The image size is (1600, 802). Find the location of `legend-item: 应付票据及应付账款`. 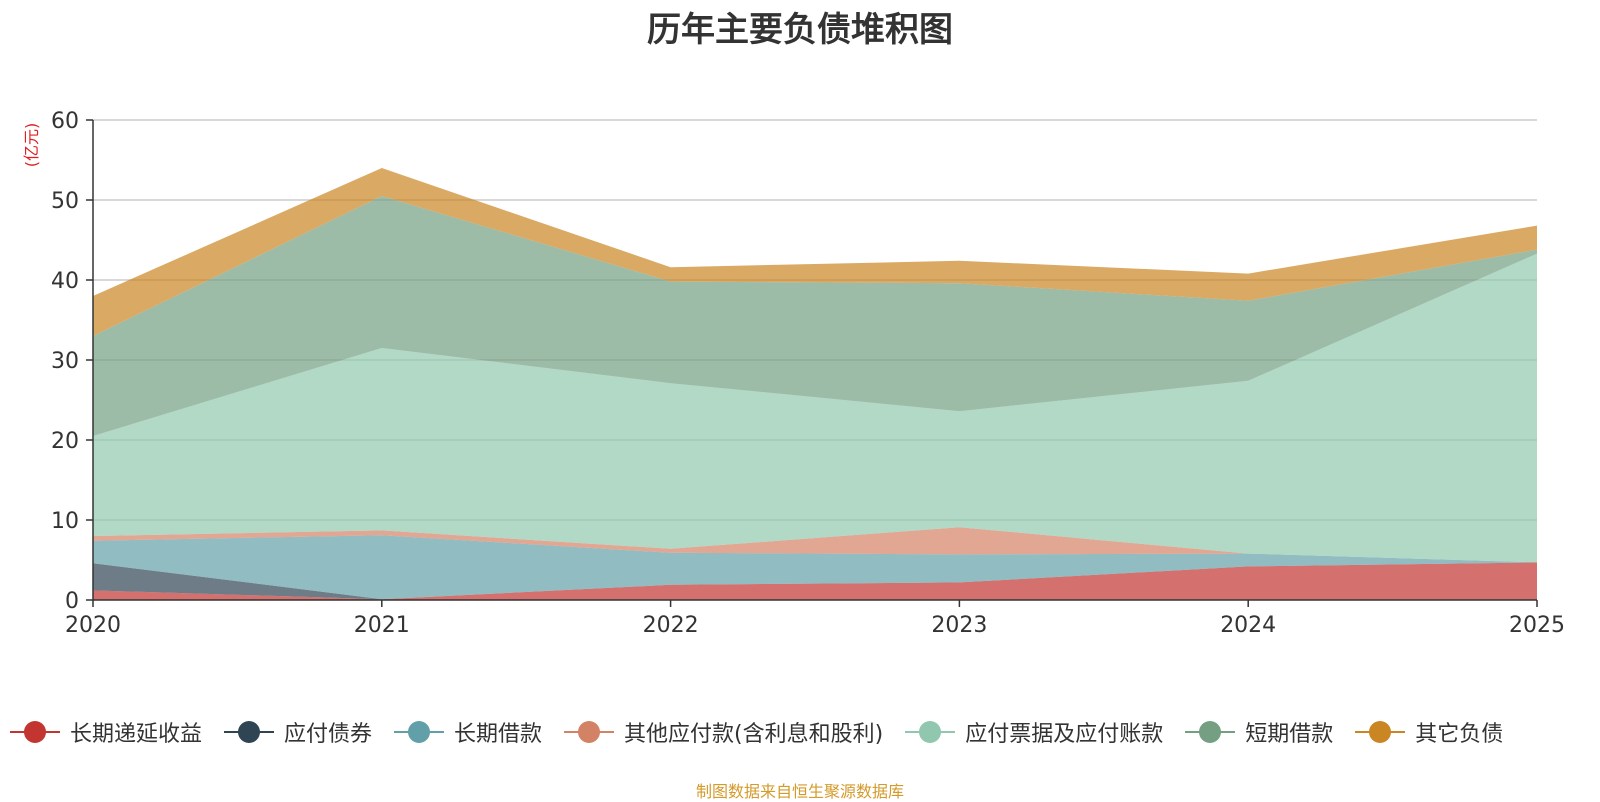

legend-item: 应付票据及应付账款 is located at coordinates (1034, 732).